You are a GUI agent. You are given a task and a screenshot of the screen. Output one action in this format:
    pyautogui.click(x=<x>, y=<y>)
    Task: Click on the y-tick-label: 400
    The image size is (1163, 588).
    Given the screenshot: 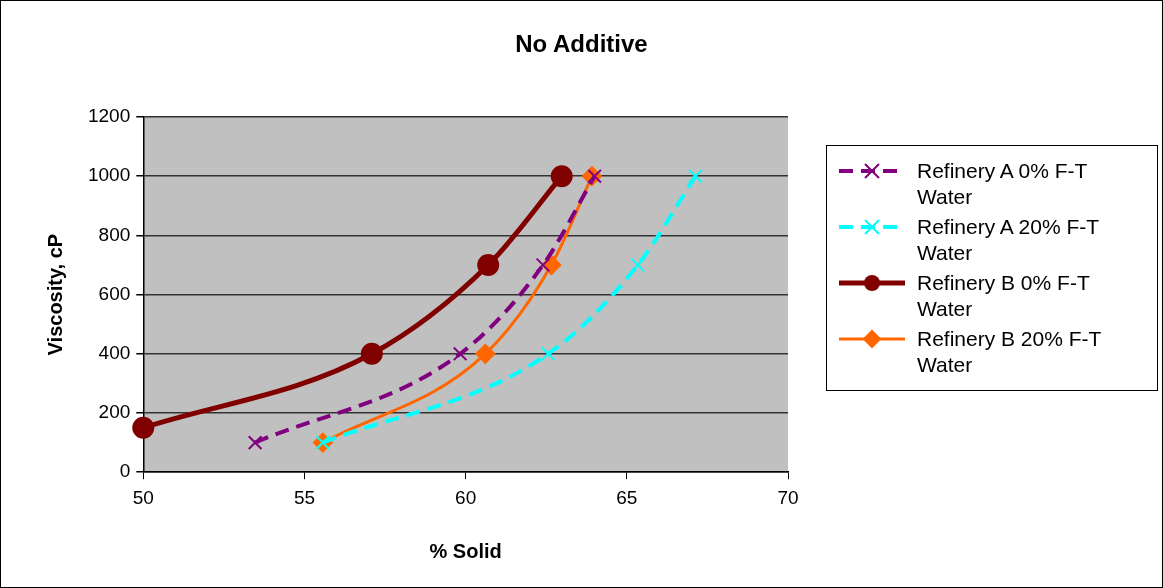 What is the action you would take?
    pyautogui.click(x=114, y=353)
    